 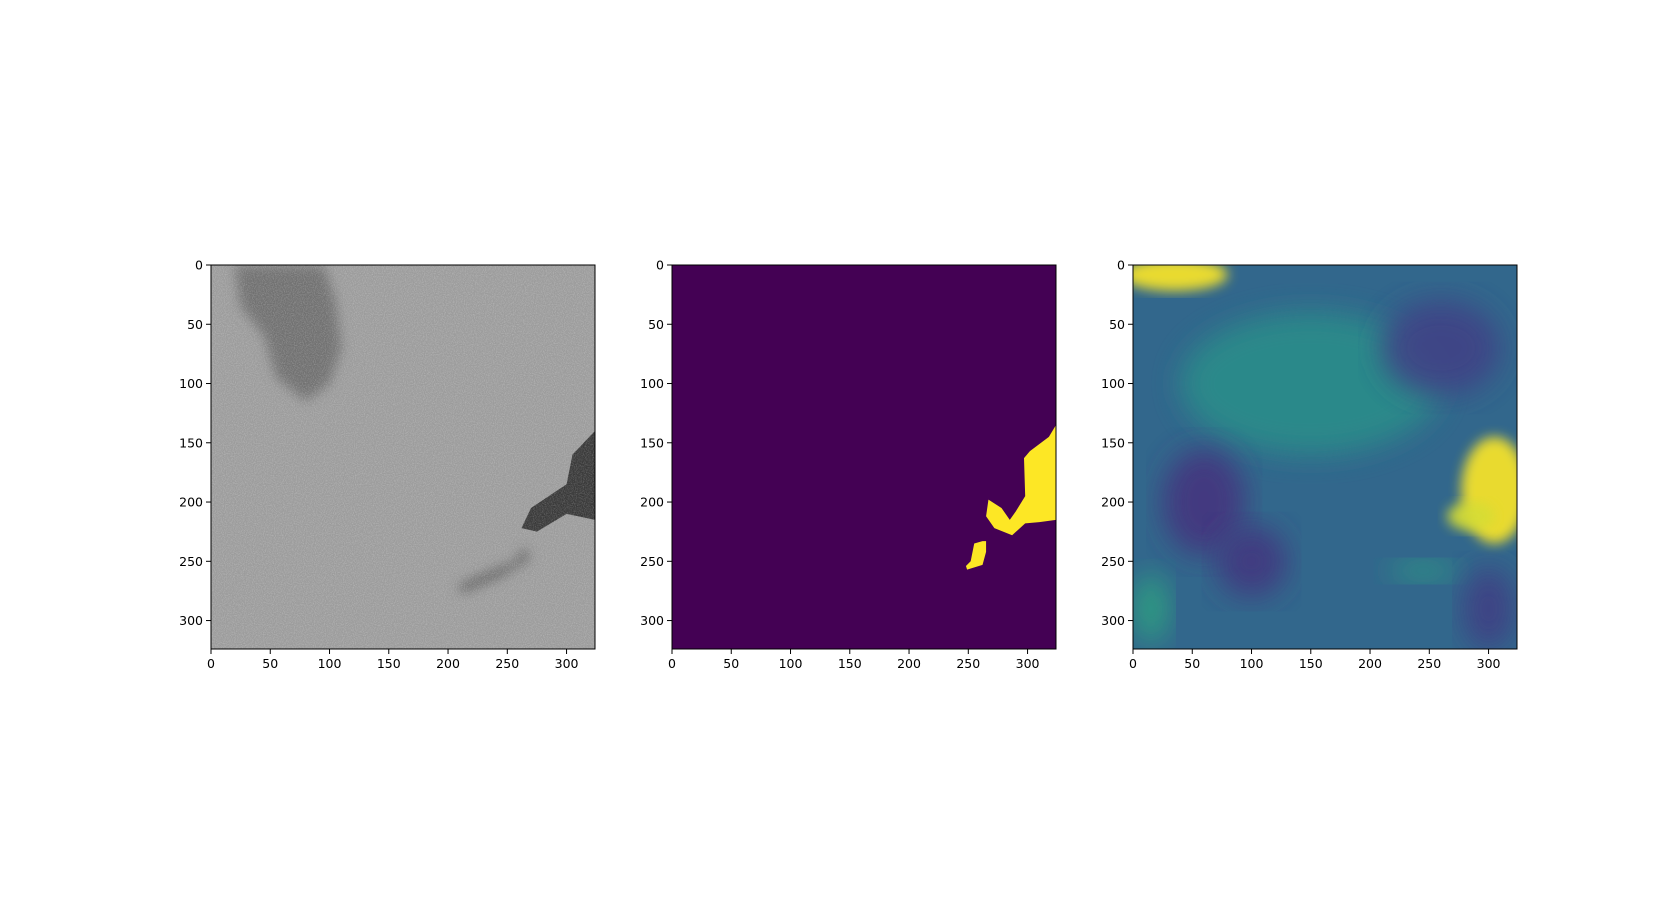 I want to click on prediction-panel: 0 50 100 150 200 250 300 0 50 100 150 200 250 300, so click(x=1309, y=464).